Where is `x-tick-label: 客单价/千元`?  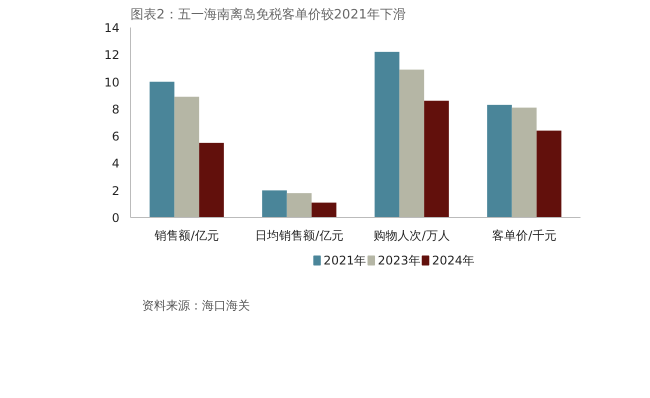 x-tick-label: 客单价/千元 is located at coordinates (524, 235).